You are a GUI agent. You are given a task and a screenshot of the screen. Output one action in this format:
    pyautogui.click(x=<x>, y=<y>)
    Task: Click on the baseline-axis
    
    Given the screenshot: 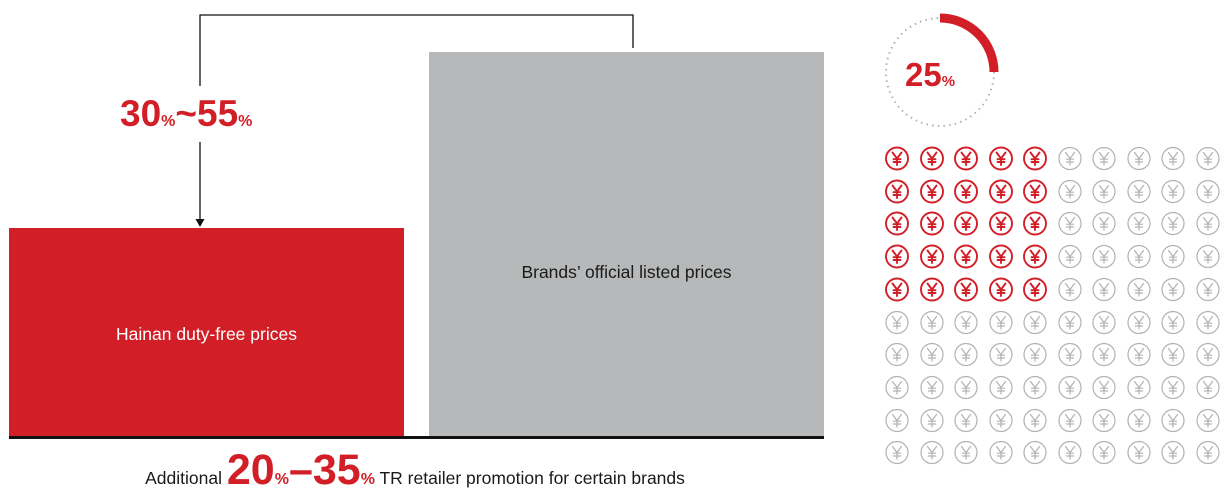 What is the action you would take?
    pyautogui.click(x=416, y=437)
    